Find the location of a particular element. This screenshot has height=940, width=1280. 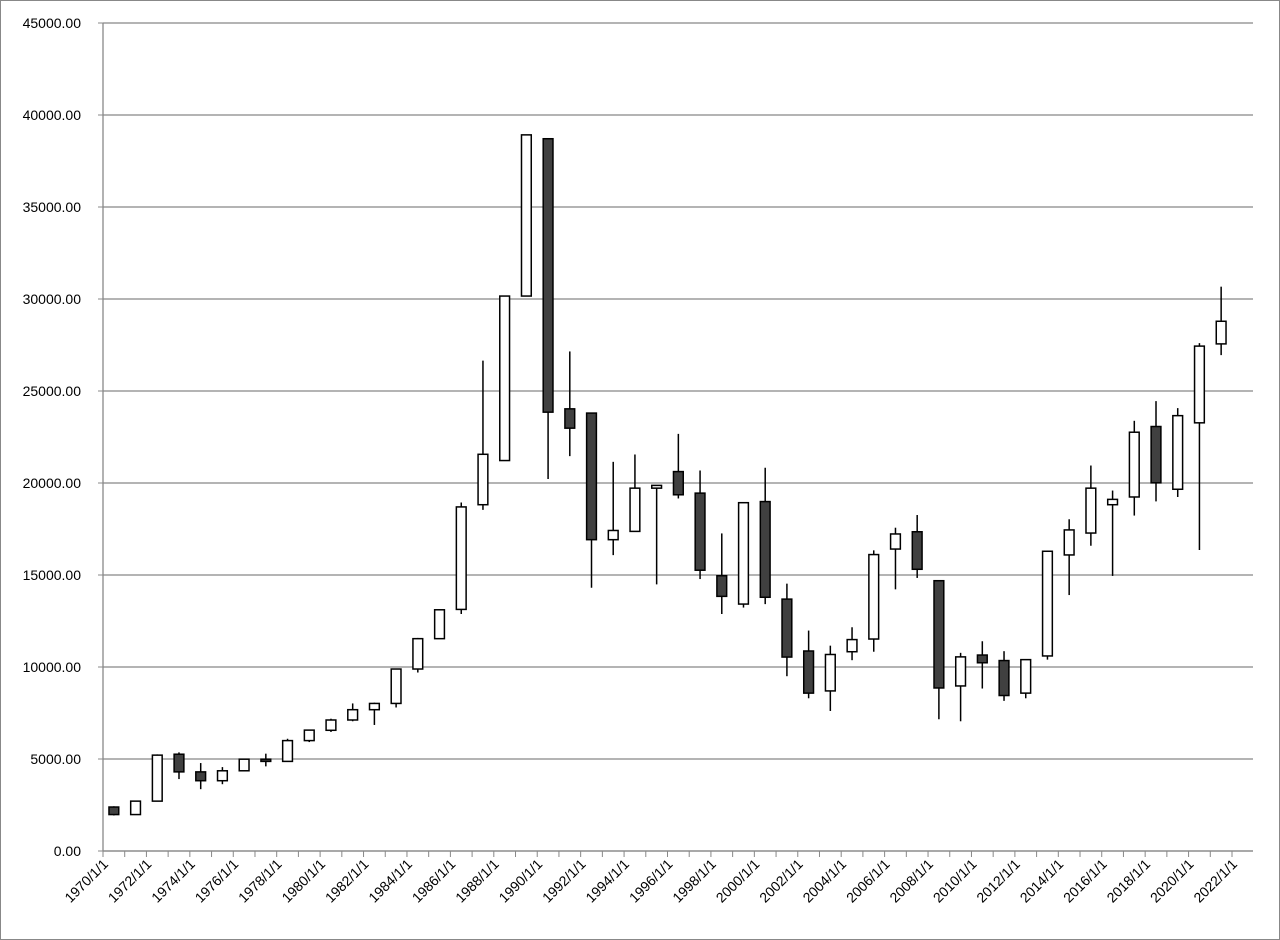

y-tick-label: 40000.00 is located at coordinates (52, 115).